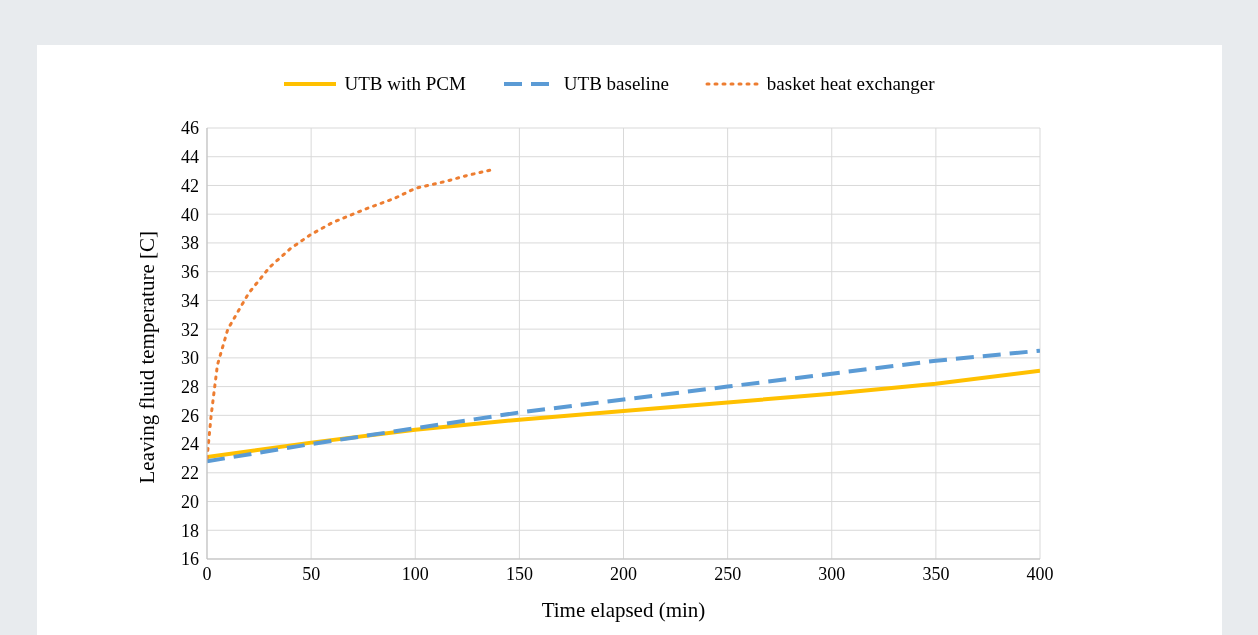 The height and width of the screenshot is (635, 1258). Describe the element at coordinates (519, 573) in the screenshot. I see `x-tick-label: 150` at that location.